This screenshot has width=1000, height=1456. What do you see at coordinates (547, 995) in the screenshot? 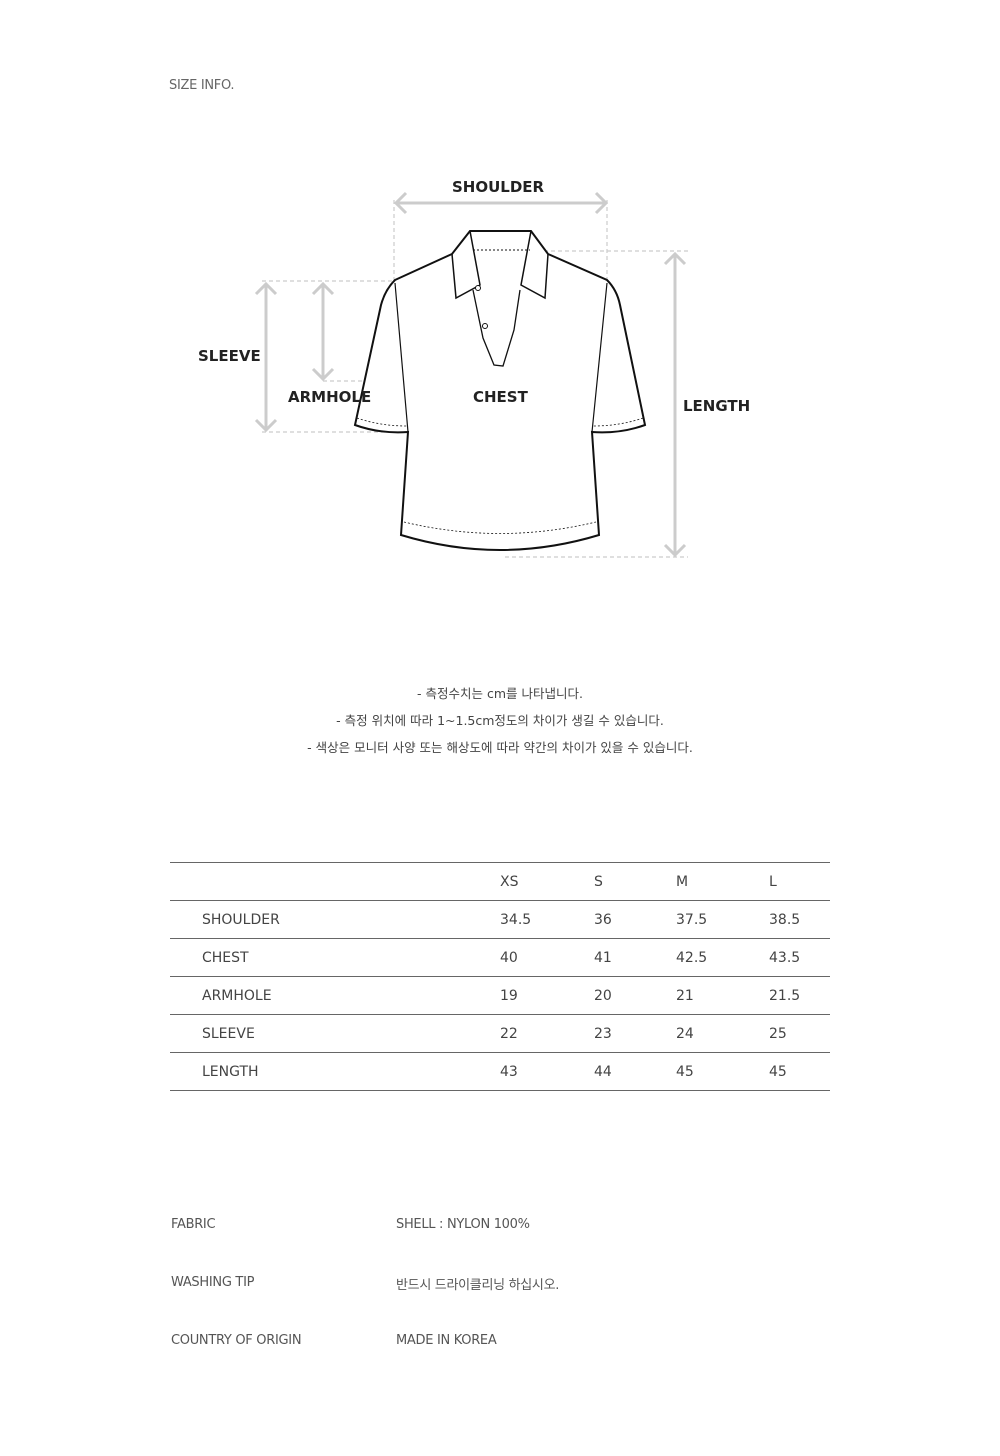
I see `cell: 19` at bounding box center [547, 995].